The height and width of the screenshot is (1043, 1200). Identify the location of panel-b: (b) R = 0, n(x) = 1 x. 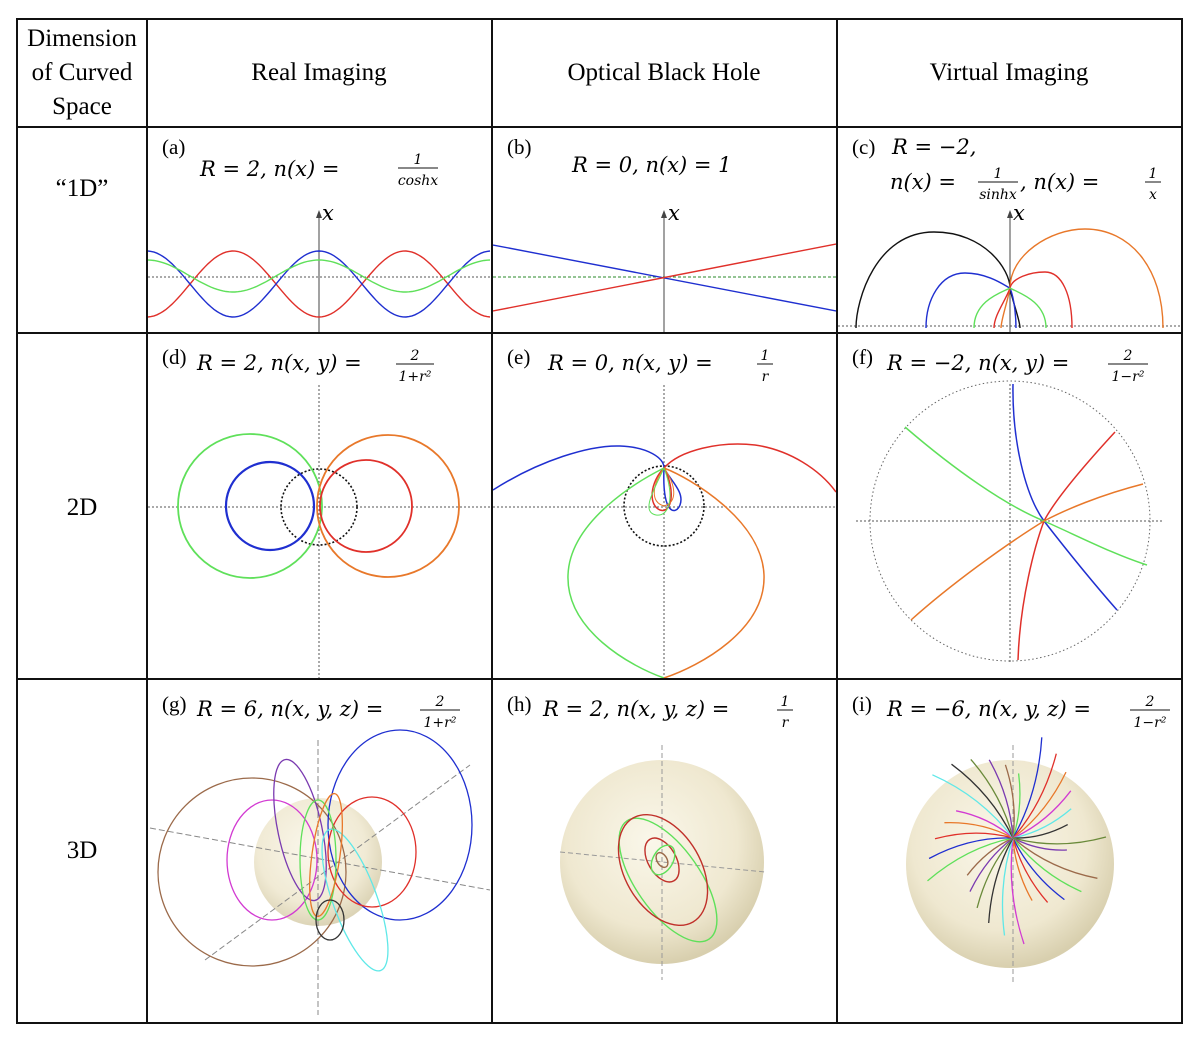
(664, 233).